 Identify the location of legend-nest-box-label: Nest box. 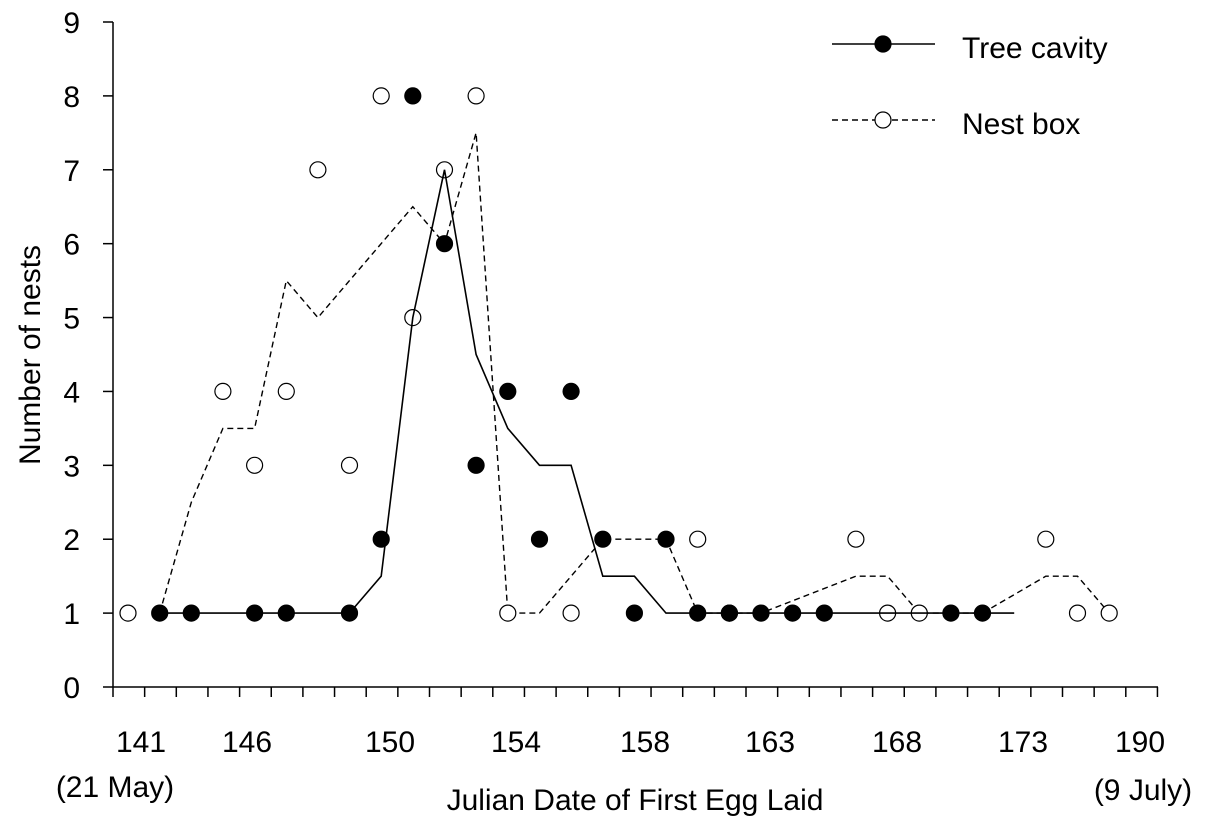
(1021, 124).